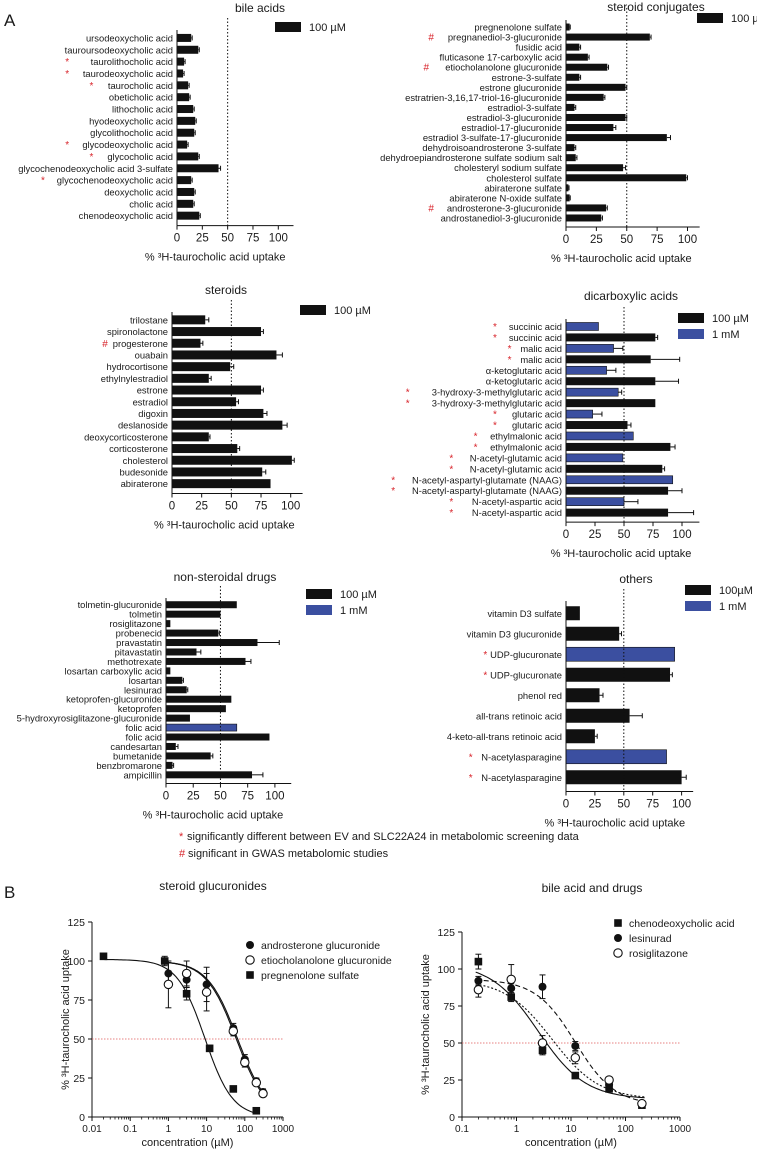 The width and height of the screenshot is (757, 1150). I want to click on category-label: N-acetylasparagine, so click(521, 756).